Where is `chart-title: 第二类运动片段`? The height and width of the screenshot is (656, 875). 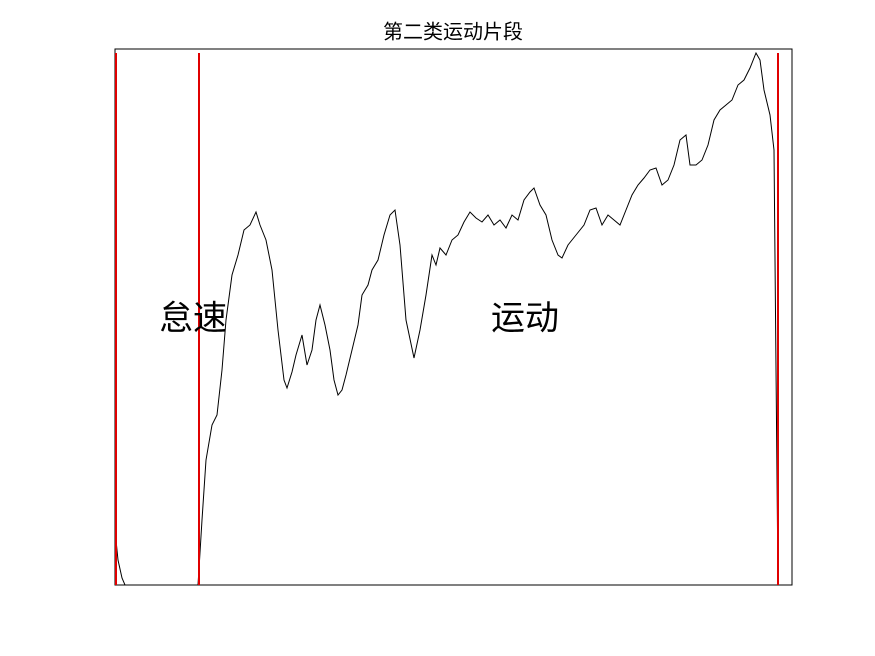
chart-title: 第二类运动片段 is located at coordinates (453, 32).